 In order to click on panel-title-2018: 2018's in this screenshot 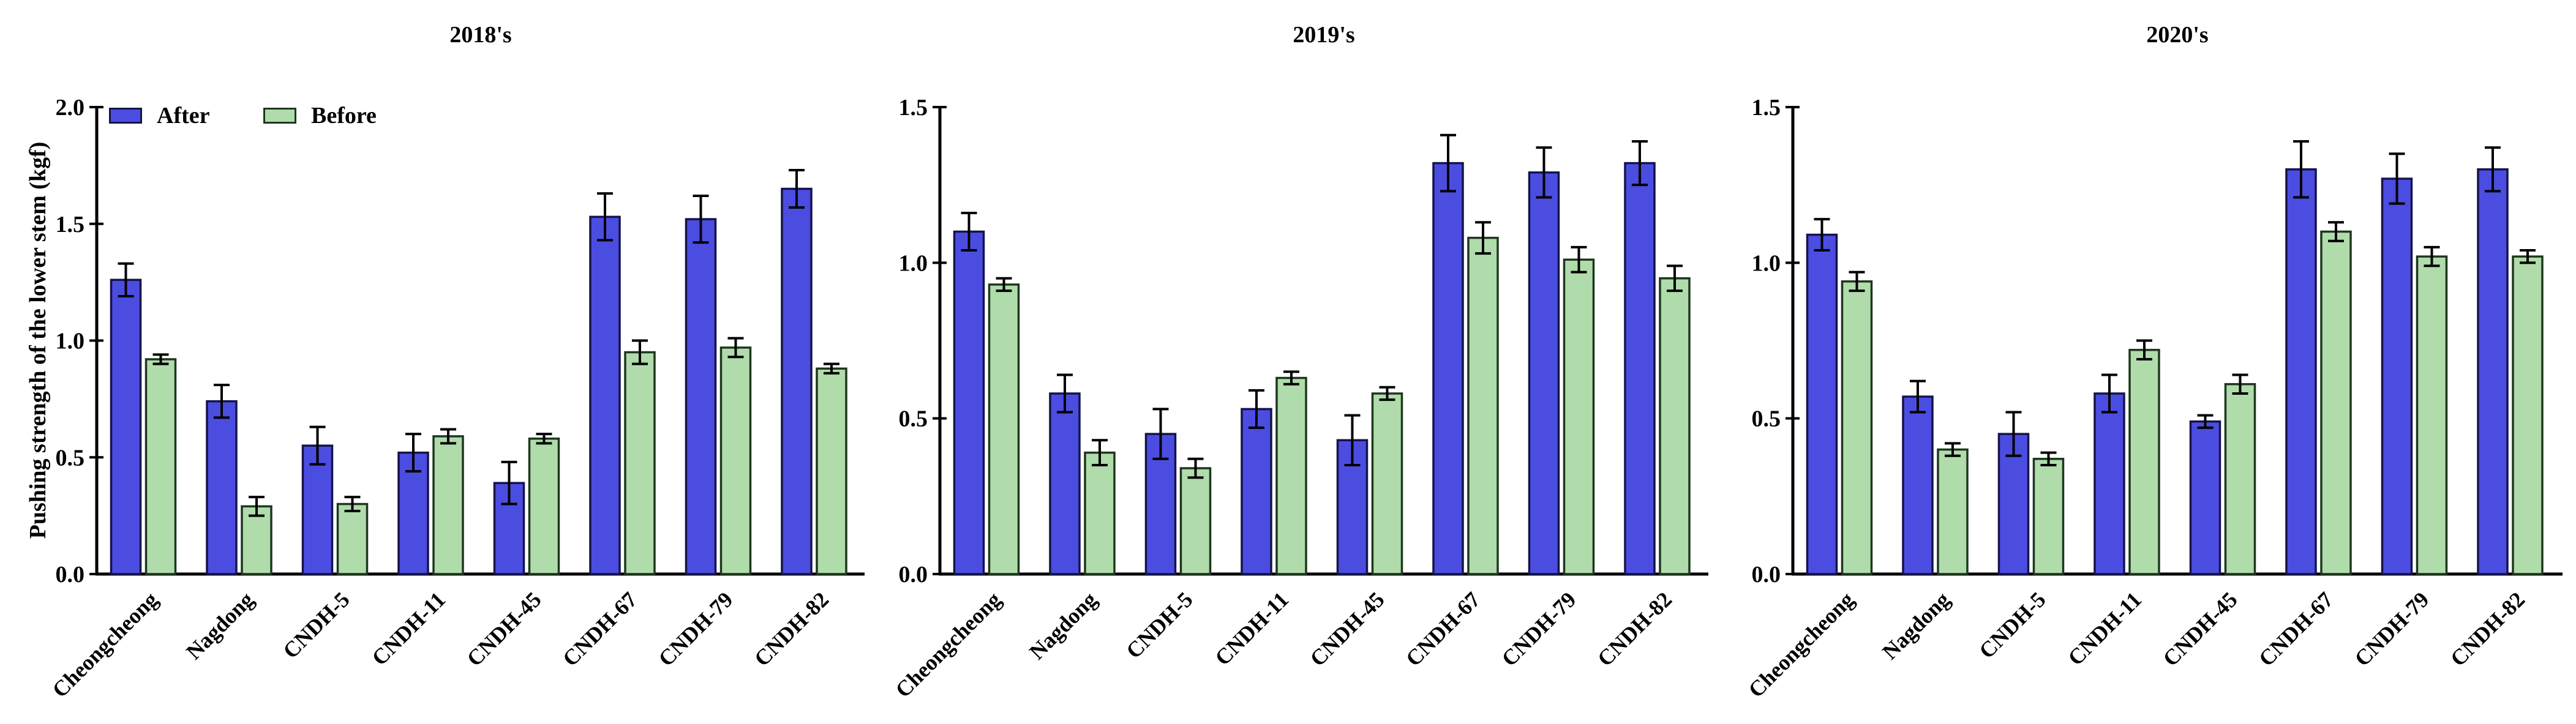, I will do `click(480, 35)`.